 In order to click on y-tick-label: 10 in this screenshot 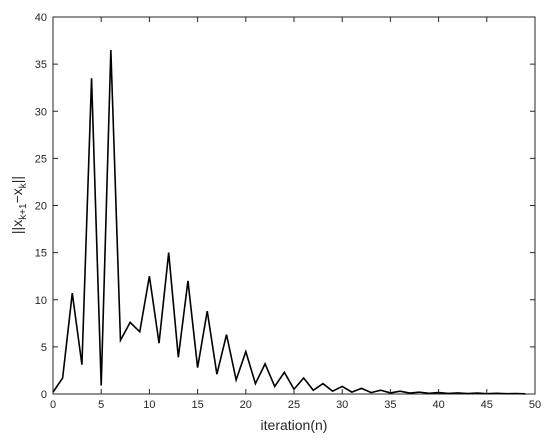, I will do `click(41, 301)`.